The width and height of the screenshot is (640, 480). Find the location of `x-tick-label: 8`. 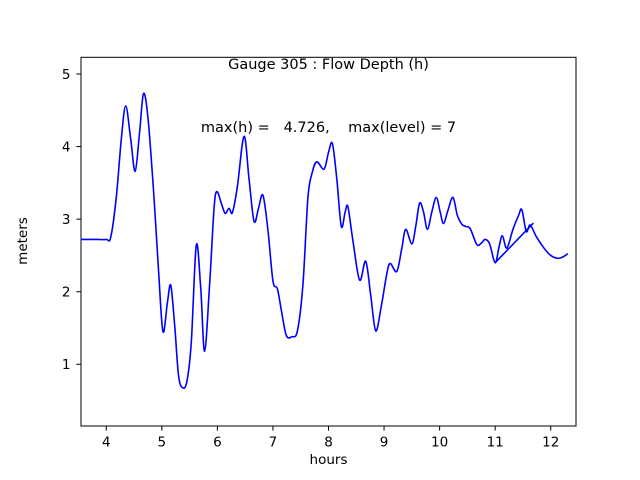

x-tick-label: 8 is located at coordinates (328, 443).